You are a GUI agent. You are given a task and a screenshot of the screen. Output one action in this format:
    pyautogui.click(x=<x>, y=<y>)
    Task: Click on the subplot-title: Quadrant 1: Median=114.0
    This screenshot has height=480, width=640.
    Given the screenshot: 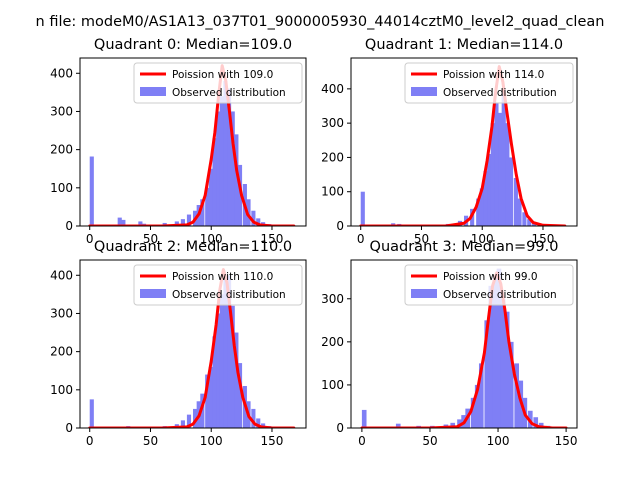 What is the action you would take?
    pyautogui.click(x=464, y=45)
    